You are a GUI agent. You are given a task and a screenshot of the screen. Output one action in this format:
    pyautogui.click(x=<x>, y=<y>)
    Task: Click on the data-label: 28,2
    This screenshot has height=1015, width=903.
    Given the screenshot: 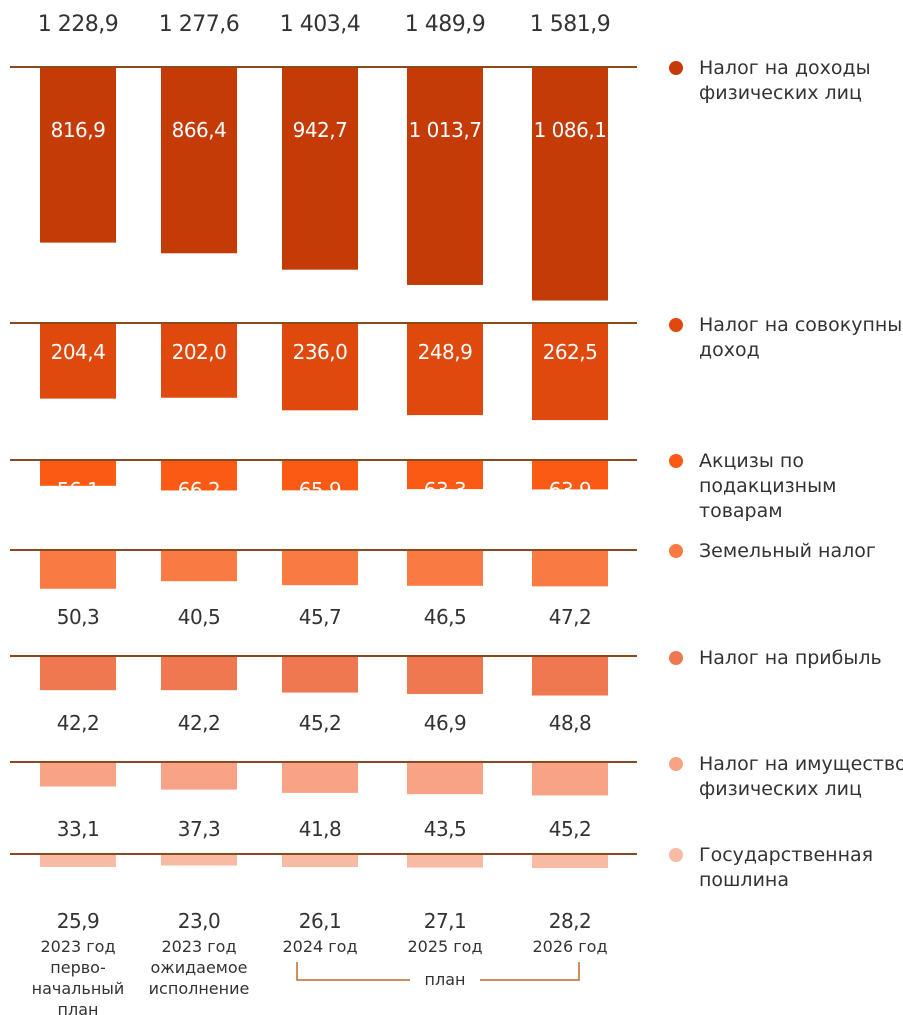 What is the action you would take?
    pyautogui.click(x=570, y=921)
    